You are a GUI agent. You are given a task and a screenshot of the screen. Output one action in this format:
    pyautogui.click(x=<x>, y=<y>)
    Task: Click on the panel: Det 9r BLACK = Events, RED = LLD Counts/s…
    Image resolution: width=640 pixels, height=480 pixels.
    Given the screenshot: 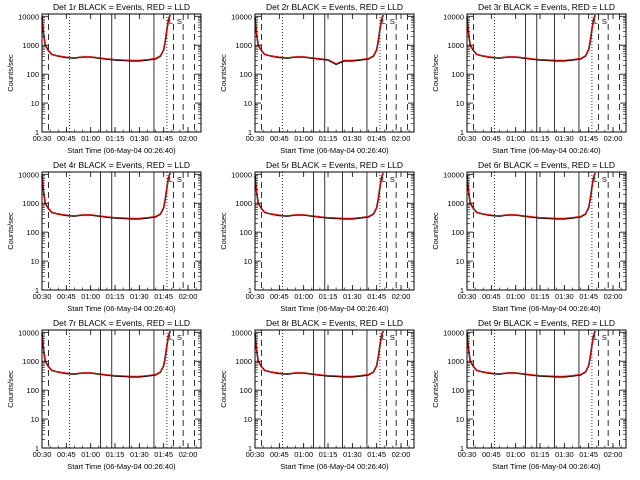 What is the action you would take?
    pyautogui.click(x=529, y=394)
    